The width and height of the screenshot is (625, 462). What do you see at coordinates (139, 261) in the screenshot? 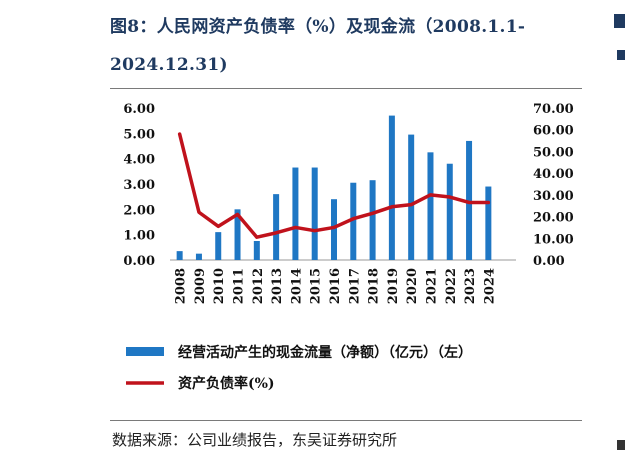
I see `left-axis-tick-label: 0.00` at bounding box center [139, 261].